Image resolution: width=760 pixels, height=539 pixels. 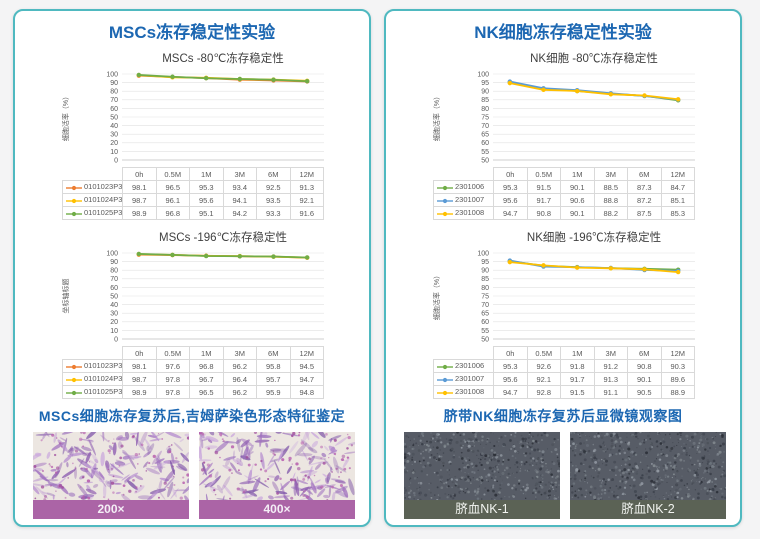 What do you see at coordinates (223, 238) in the screenshot?
I see `chart-title-mscs-196: MSCs -196℃冻存稳定性` at bounding box center [223, 238].